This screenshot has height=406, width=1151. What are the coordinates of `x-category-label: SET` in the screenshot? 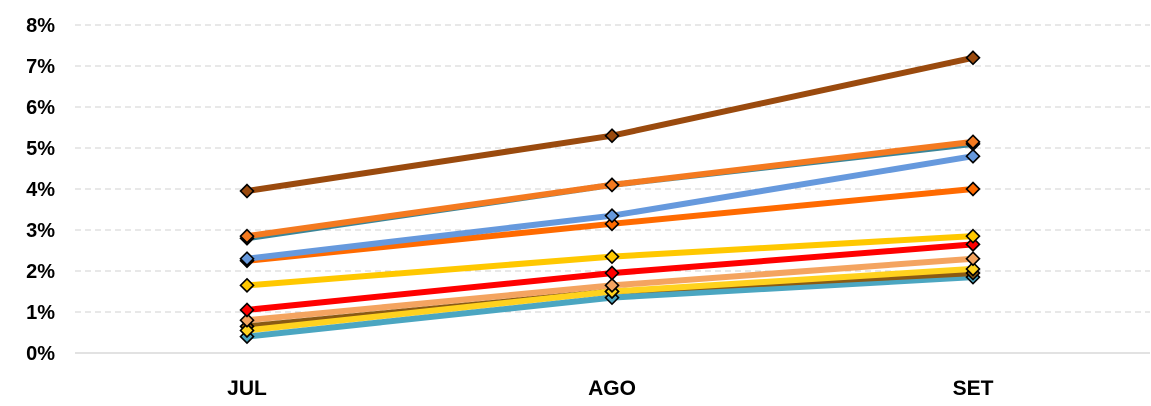 It's located at (973, 388).